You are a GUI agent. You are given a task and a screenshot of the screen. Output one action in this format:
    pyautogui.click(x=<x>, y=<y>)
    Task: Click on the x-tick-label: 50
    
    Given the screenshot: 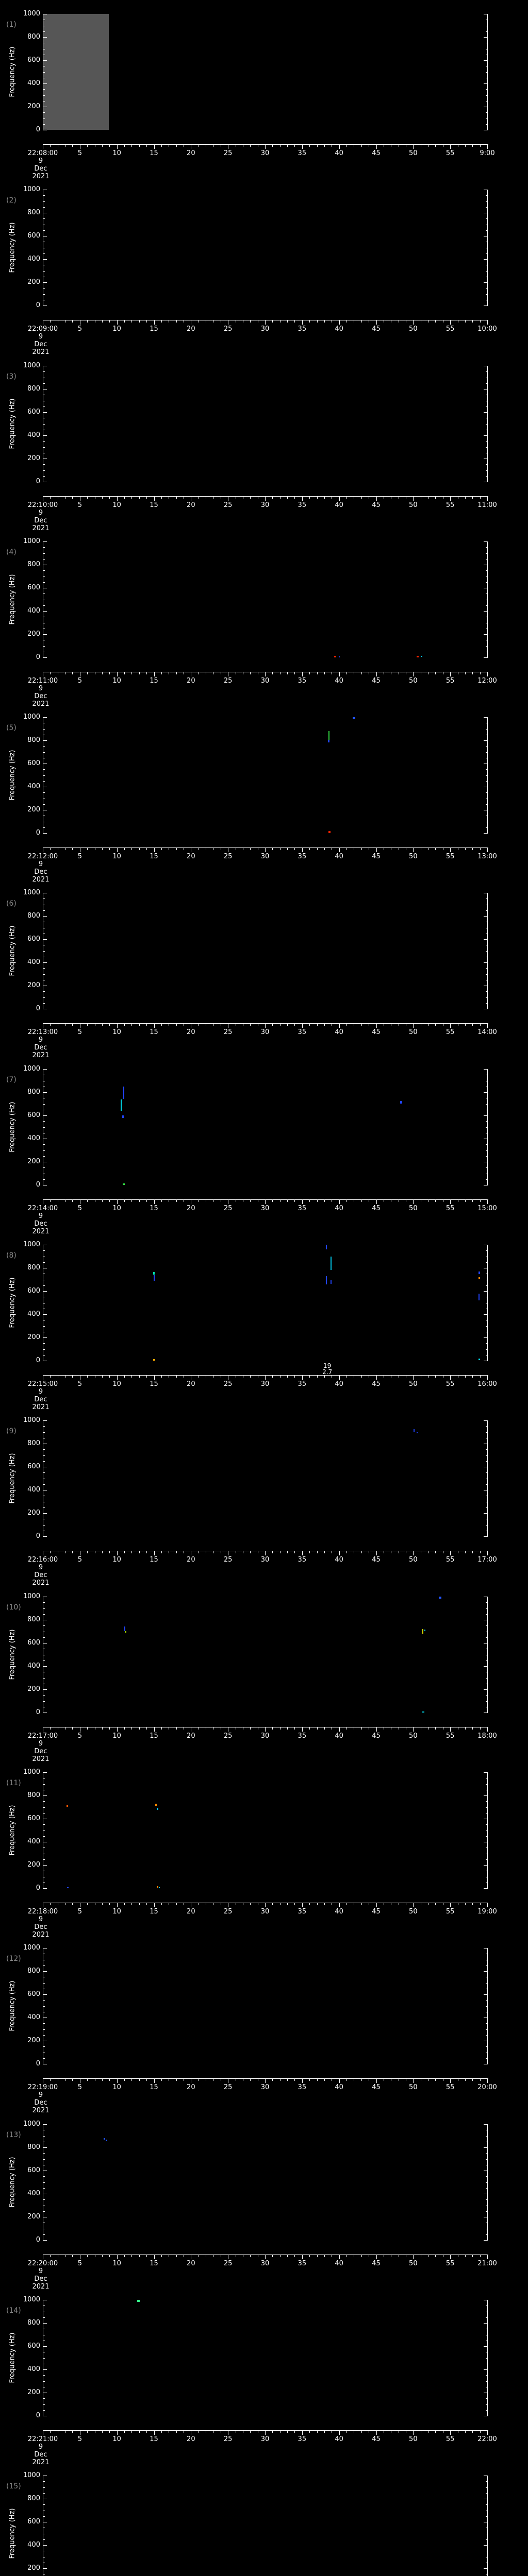 What is the action you would take?
    pyautogui.click(x=413, y=681)
    